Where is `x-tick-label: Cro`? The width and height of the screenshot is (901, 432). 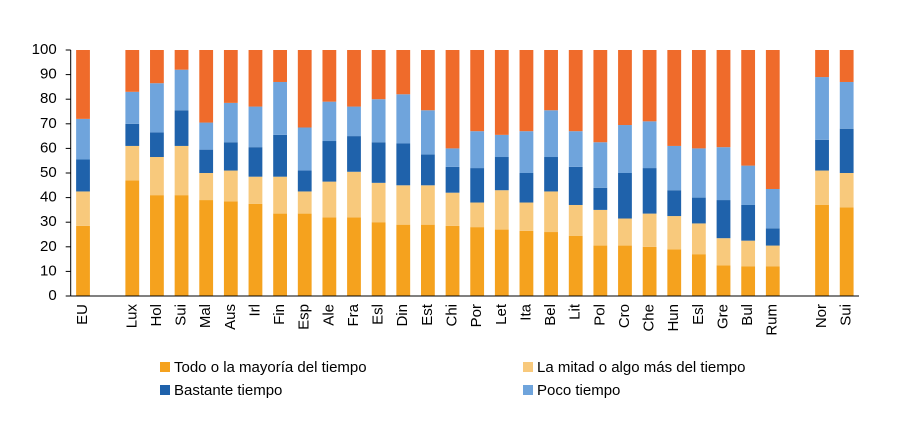
x-tick-label: Cro is located at coordinates (624, 316).